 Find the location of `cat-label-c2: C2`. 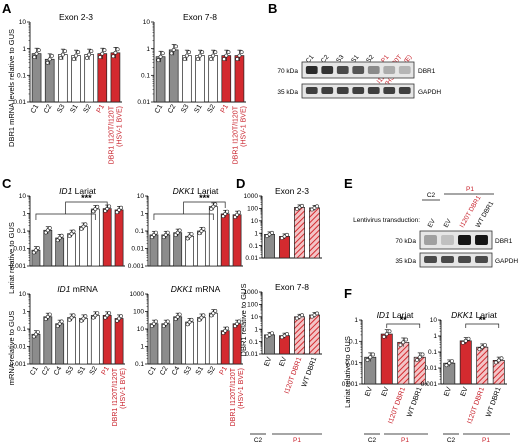

cat-label-c2: C2 is located at coordinates (164, 370).